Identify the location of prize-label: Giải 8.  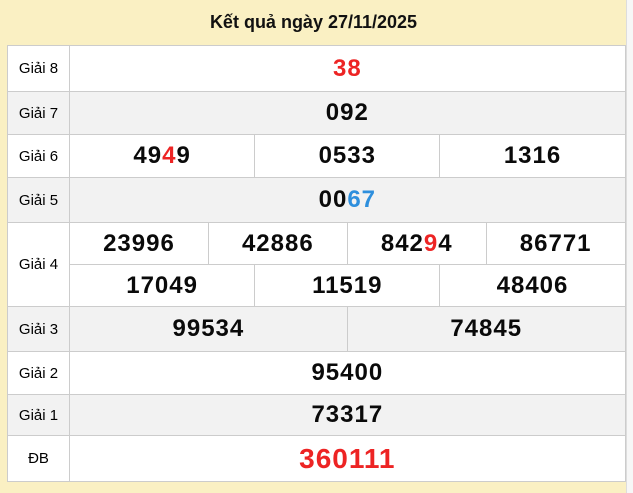
(38, 68).